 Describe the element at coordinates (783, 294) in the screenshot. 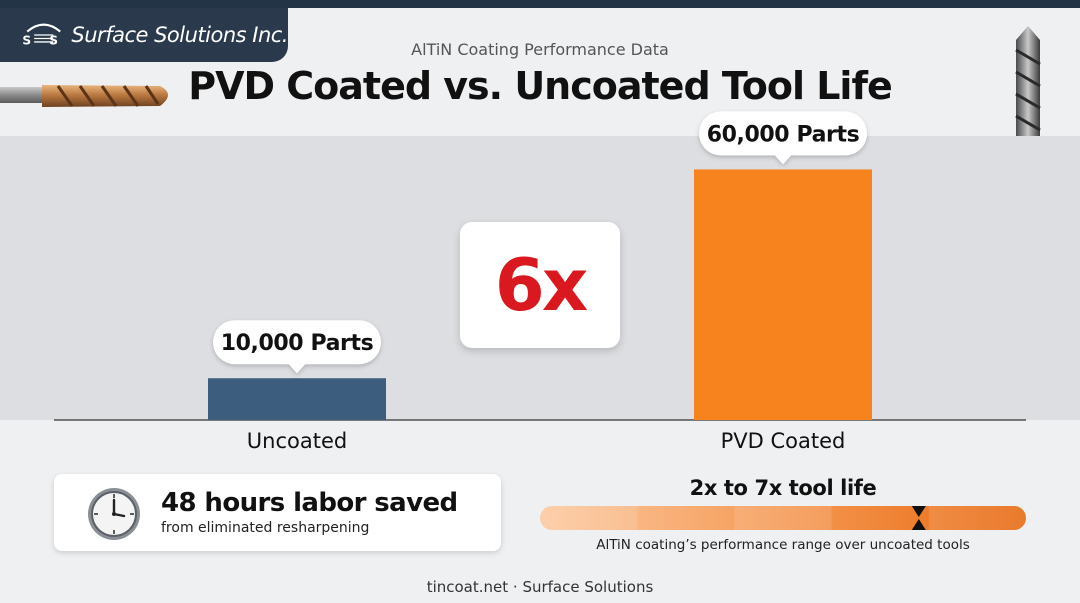

I see `bar-pvd-coated` at that location.